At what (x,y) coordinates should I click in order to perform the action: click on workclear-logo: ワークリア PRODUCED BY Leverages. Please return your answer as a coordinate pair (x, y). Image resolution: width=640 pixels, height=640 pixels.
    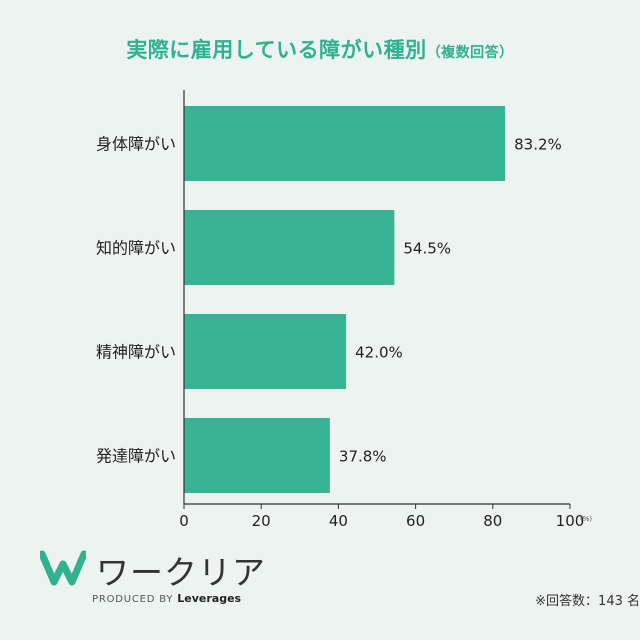
    Looking at the image, I should click on (170, 579).